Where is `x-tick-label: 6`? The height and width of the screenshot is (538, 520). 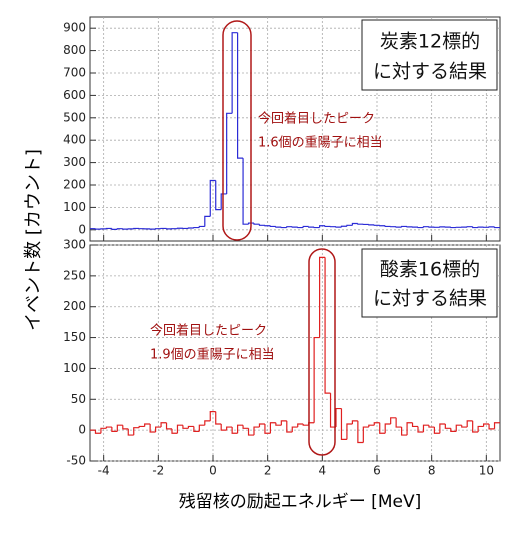 x-tick-label: 6 is located at coordinates (377, 471).